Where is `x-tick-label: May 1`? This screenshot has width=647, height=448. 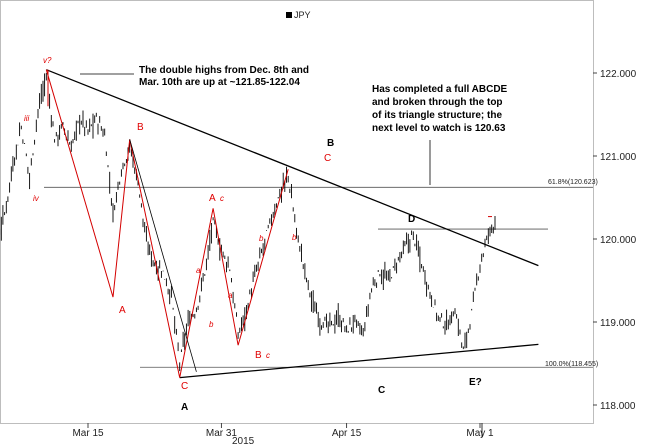 x-tick-label: May 1 is located at coordinates (480, 433).